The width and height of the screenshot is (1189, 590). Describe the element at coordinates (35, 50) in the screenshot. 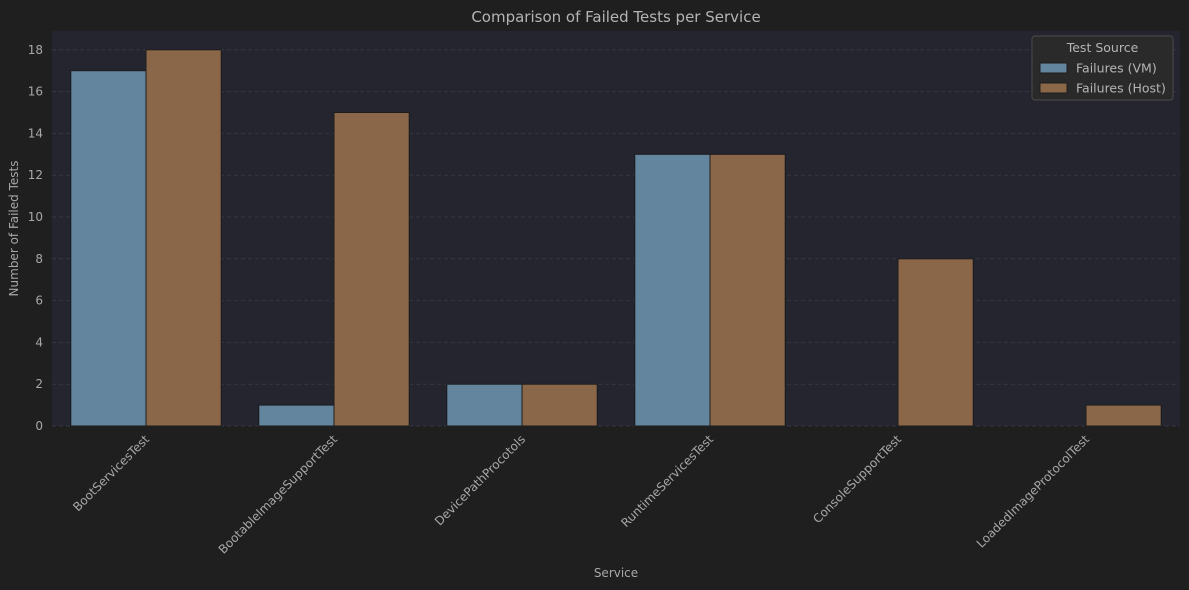

I see `y-tick-label: 18` at that location.